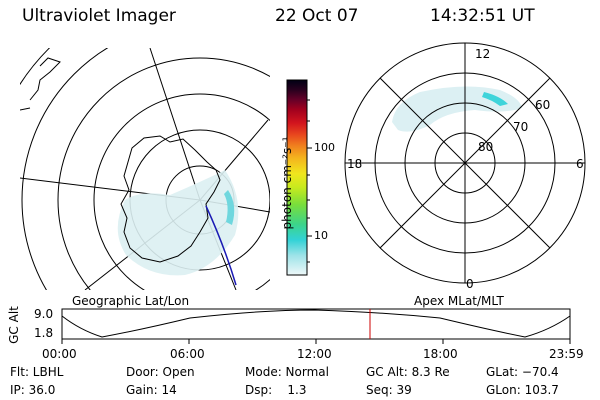  What do you see at coordinates (317, 16) in the screenshot?
I see `date-label: 22 Oct 07` at bounding box center [317, 16].